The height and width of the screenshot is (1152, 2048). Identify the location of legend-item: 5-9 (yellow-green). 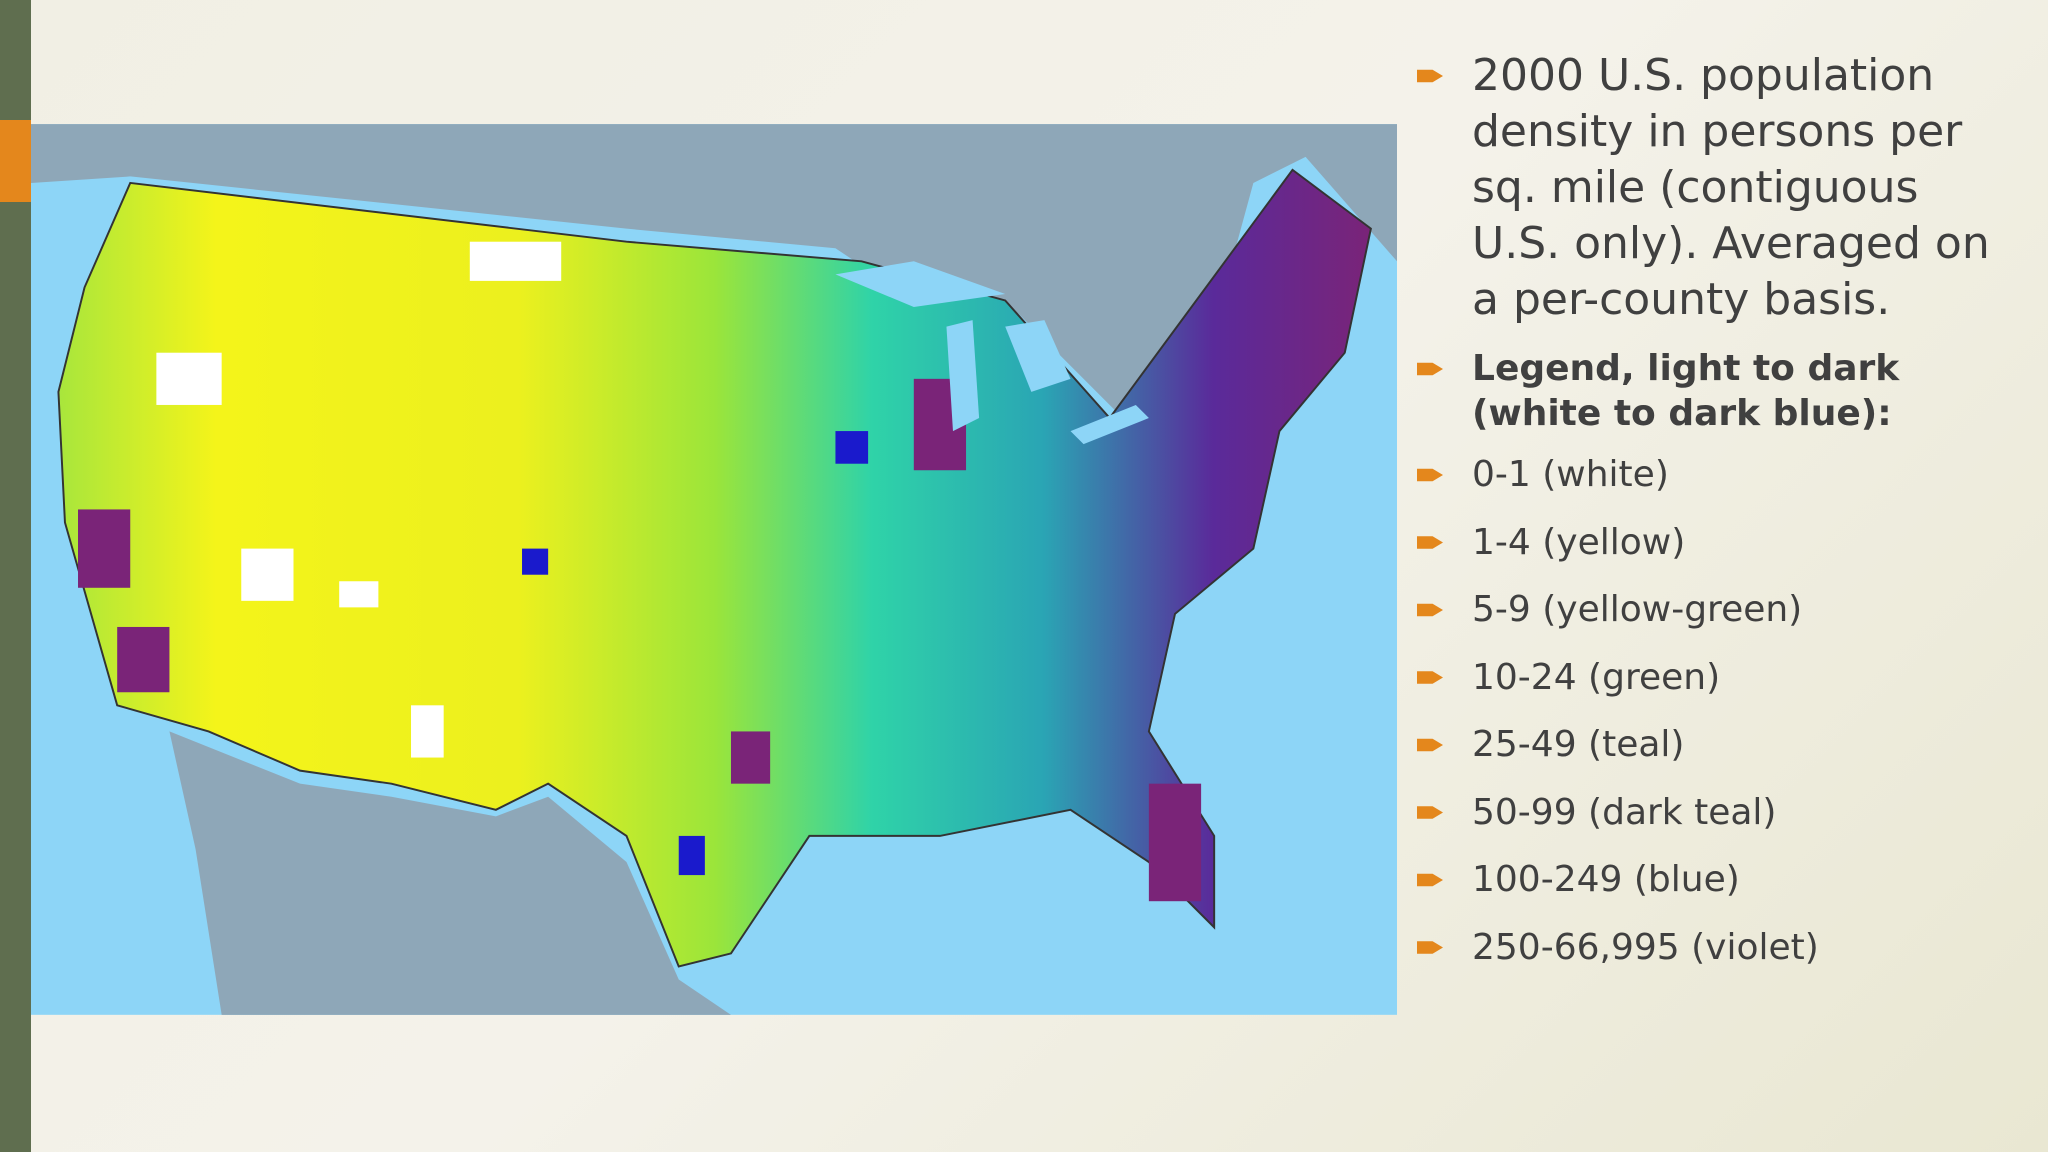
(1717, 609).